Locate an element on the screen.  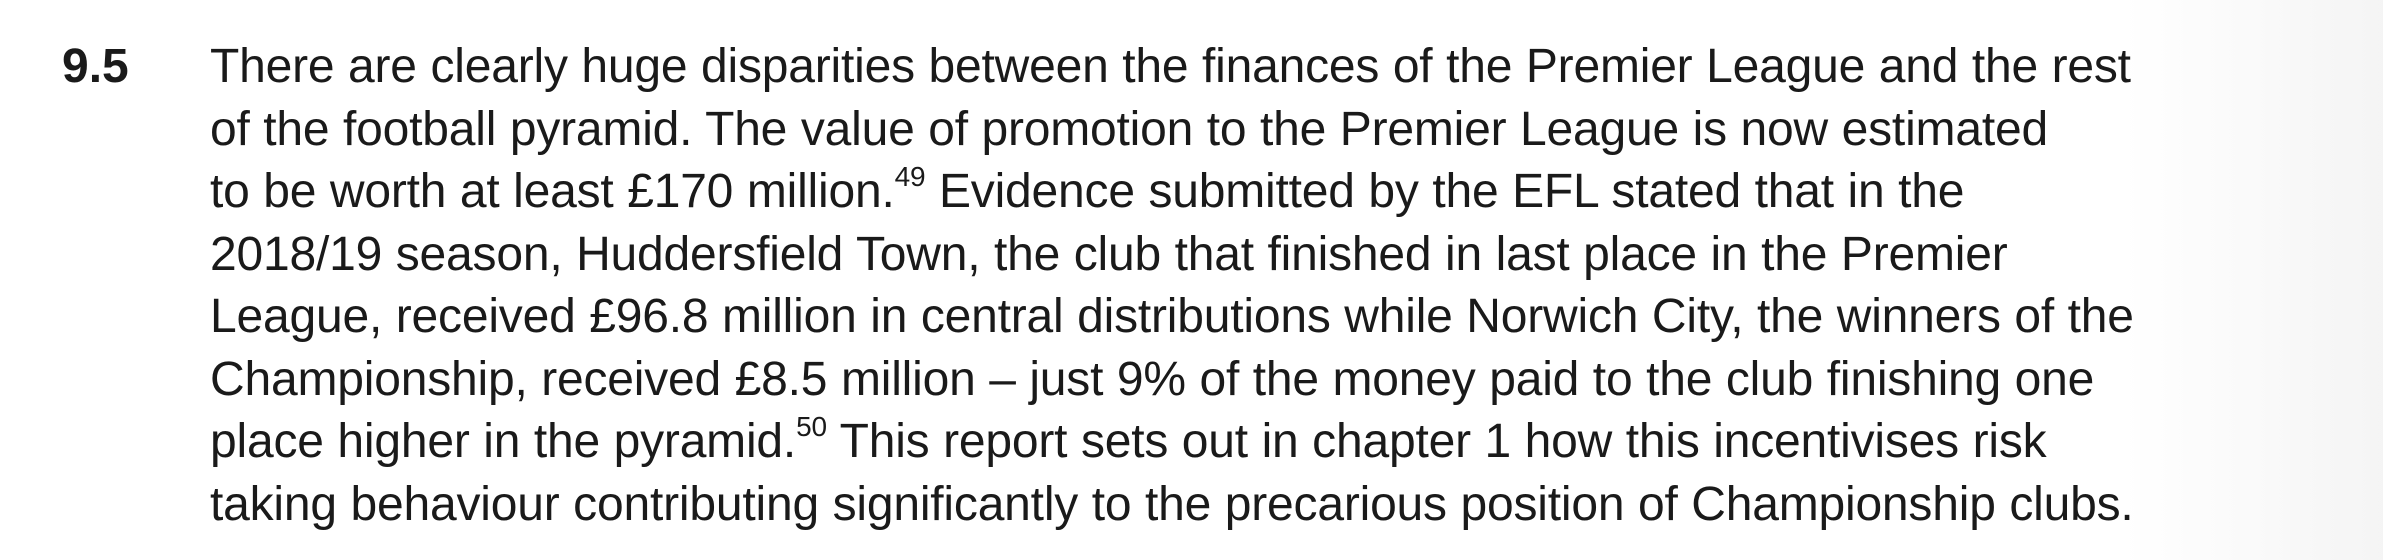
footnote-reference: 50 is located at coordinates (811, 426).